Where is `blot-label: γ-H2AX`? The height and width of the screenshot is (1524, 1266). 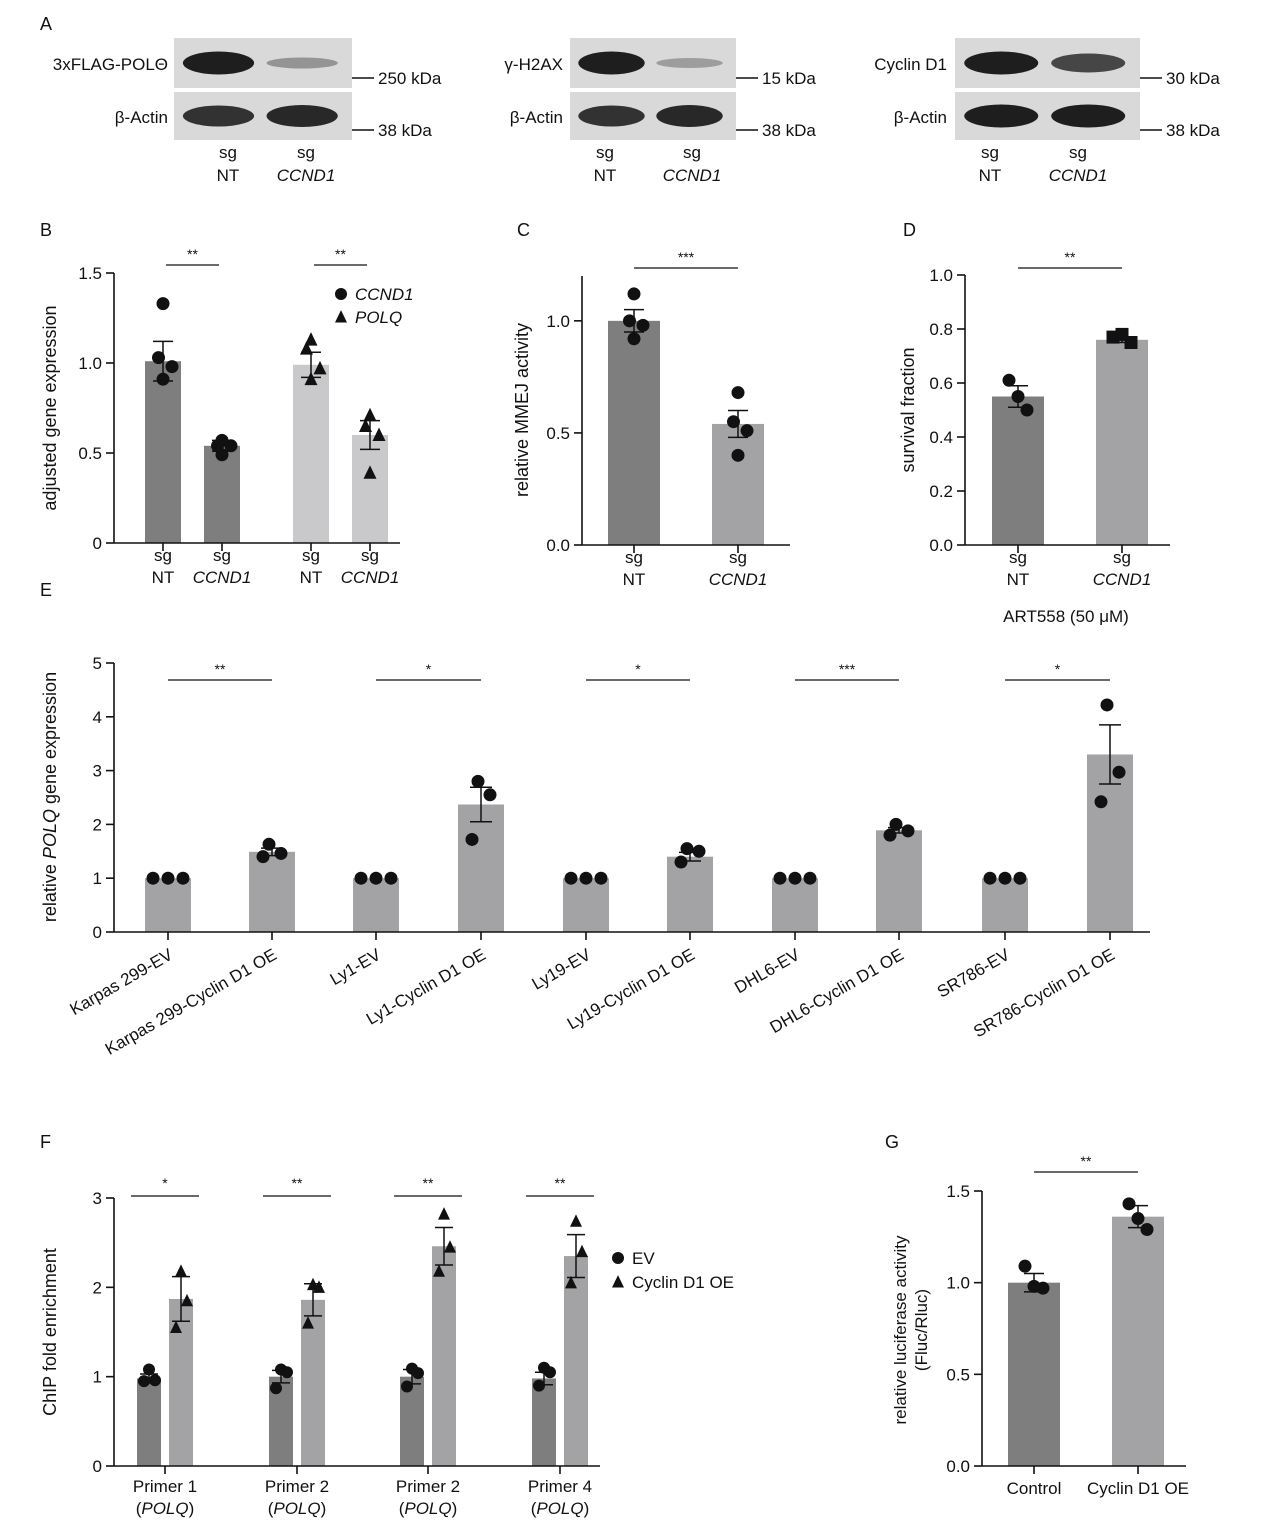
blot-label: γ-H2AX is located at coordinates (533, 64).